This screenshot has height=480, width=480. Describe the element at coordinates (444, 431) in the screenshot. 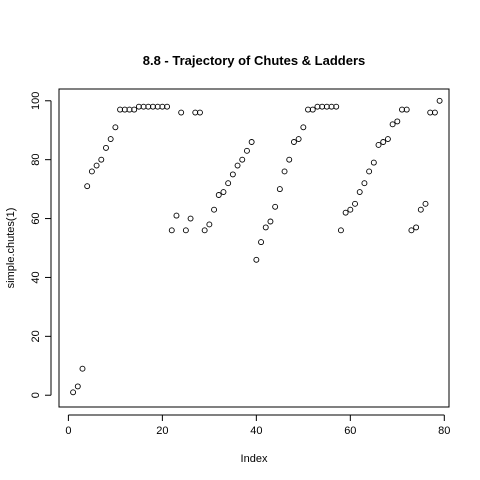

I see `x-tick-label: 80` at that location.